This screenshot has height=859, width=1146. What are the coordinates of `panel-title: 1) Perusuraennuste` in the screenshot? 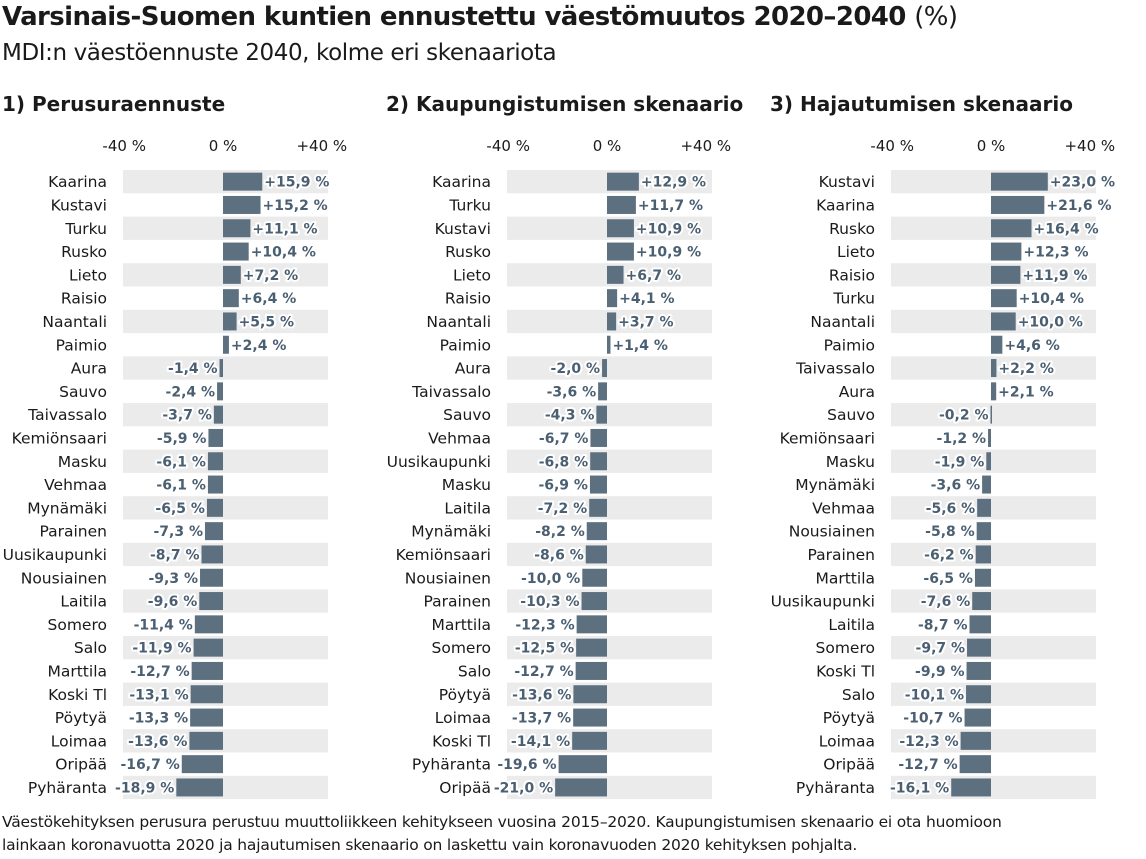 It's located at (113, 104).